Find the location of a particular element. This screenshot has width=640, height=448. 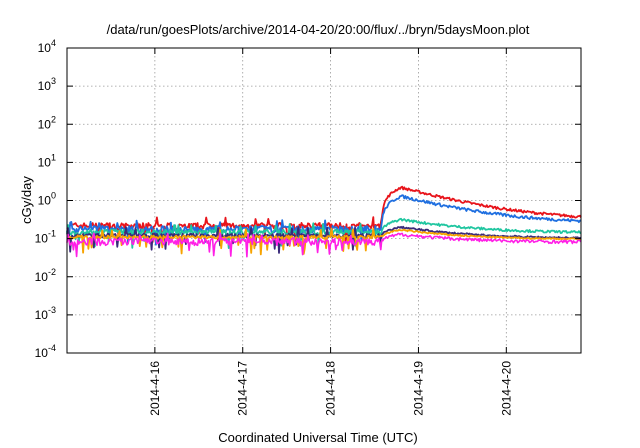

y-tick-label: 10⁰ is located at coordinates (47, 199).